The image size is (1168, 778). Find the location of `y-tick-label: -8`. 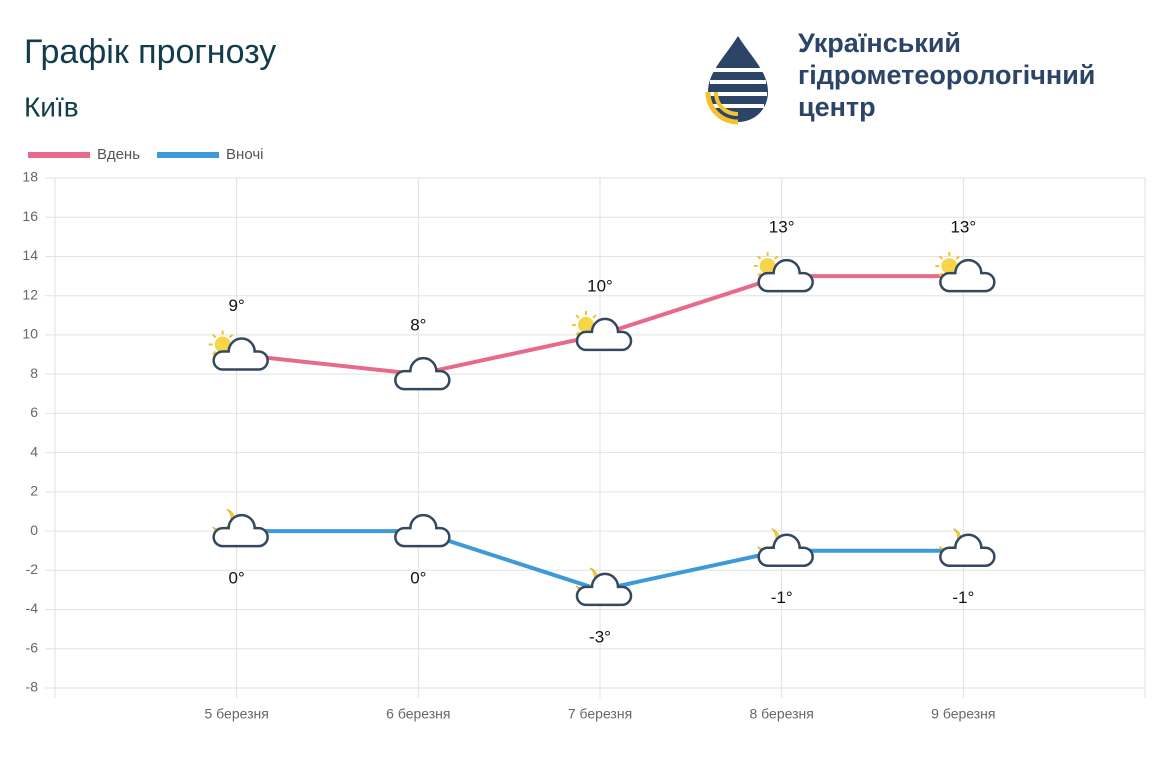

y-tick-label: -8 is located at coordinates (32, 687).